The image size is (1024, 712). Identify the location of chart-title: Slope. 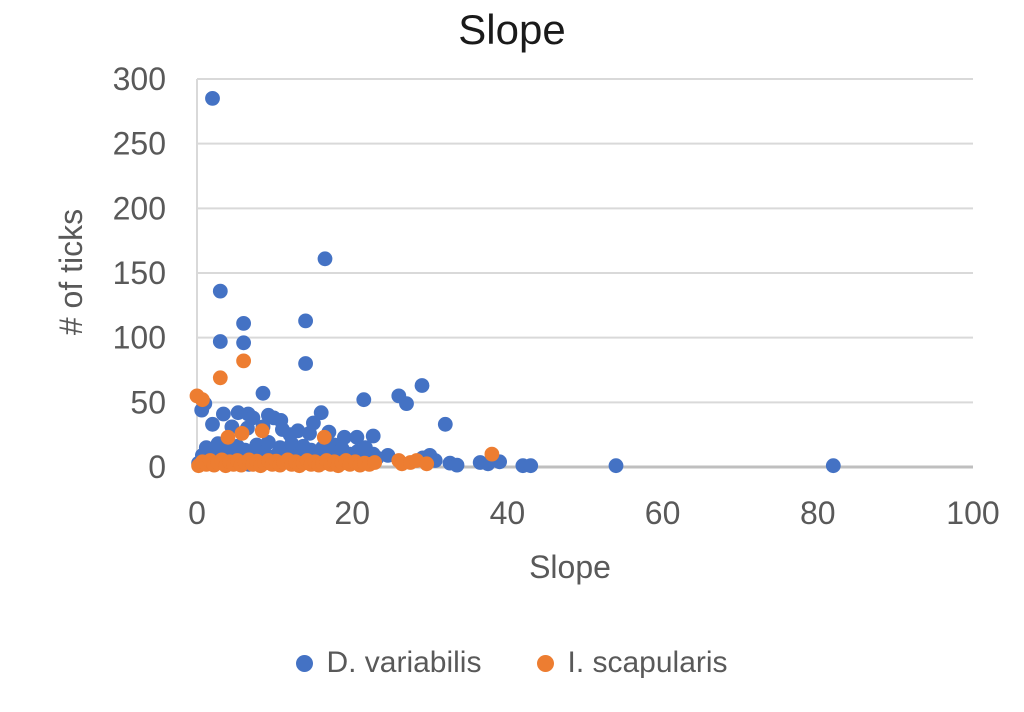
(512, 29).